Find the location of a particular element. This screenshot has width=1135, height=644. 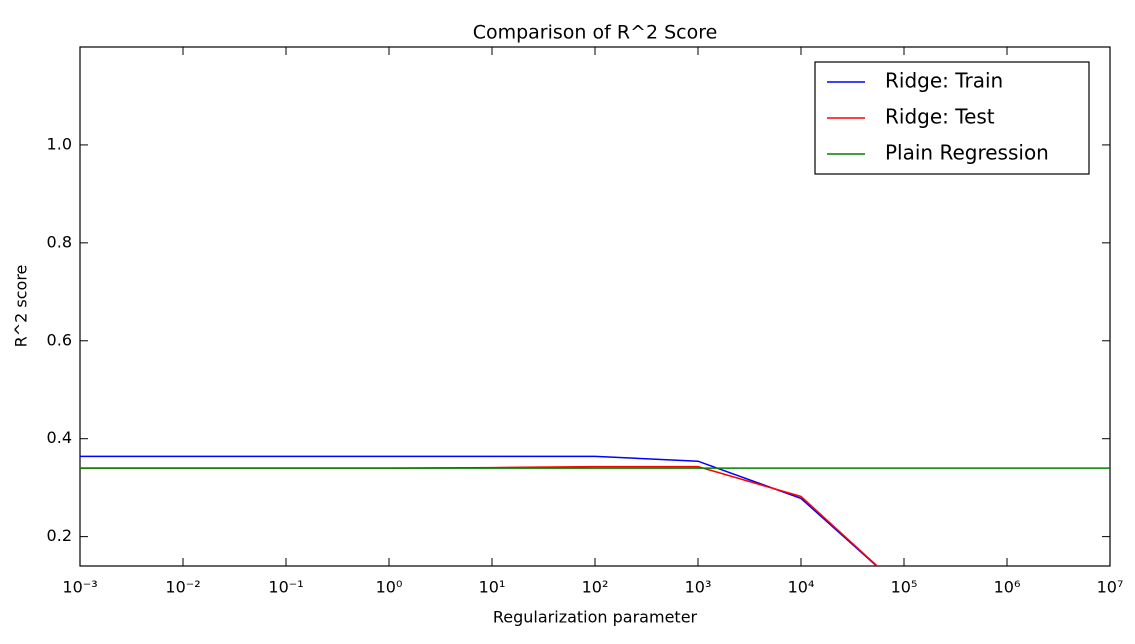

x-tick-label: 10⁻¹ is located at coordinates (285, 587).